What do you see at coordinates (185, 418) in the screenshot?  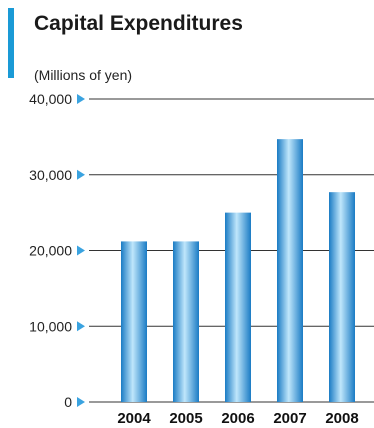 I see `x-tick-label: 2005` at bounding box center [185, 418].